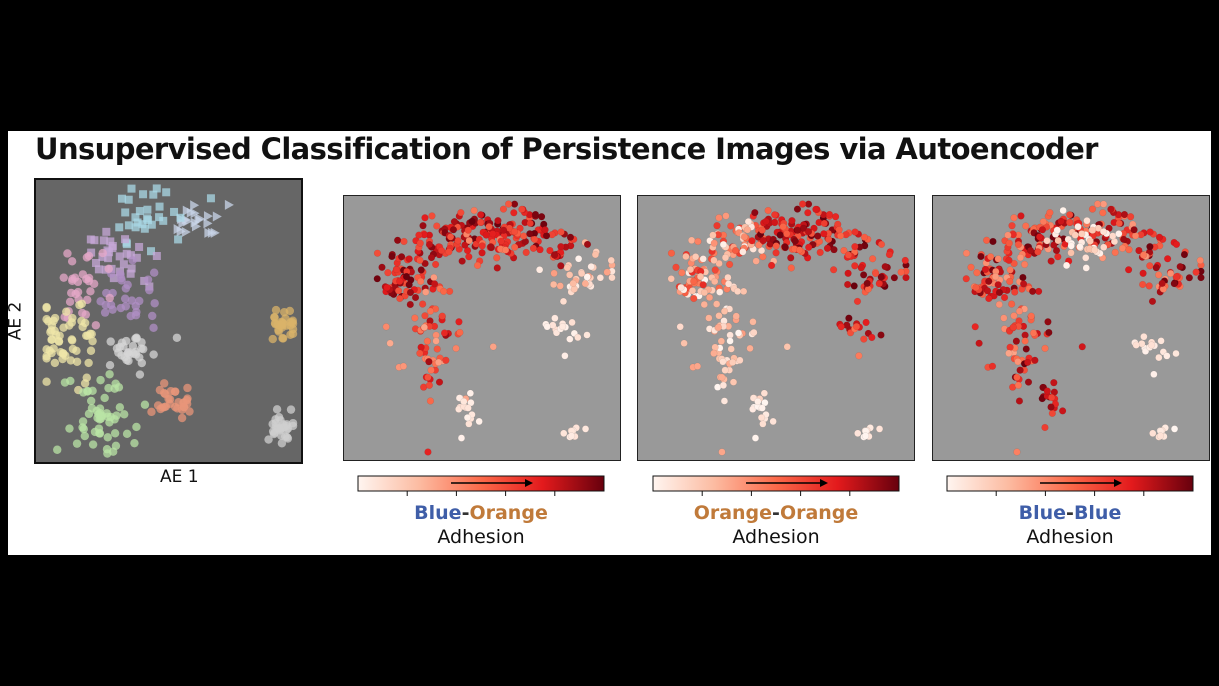 This screenshot has width=1219, height=686. I want to click on caption-orange-orange: Orange-Orange Adhesion, so click(776, 525).